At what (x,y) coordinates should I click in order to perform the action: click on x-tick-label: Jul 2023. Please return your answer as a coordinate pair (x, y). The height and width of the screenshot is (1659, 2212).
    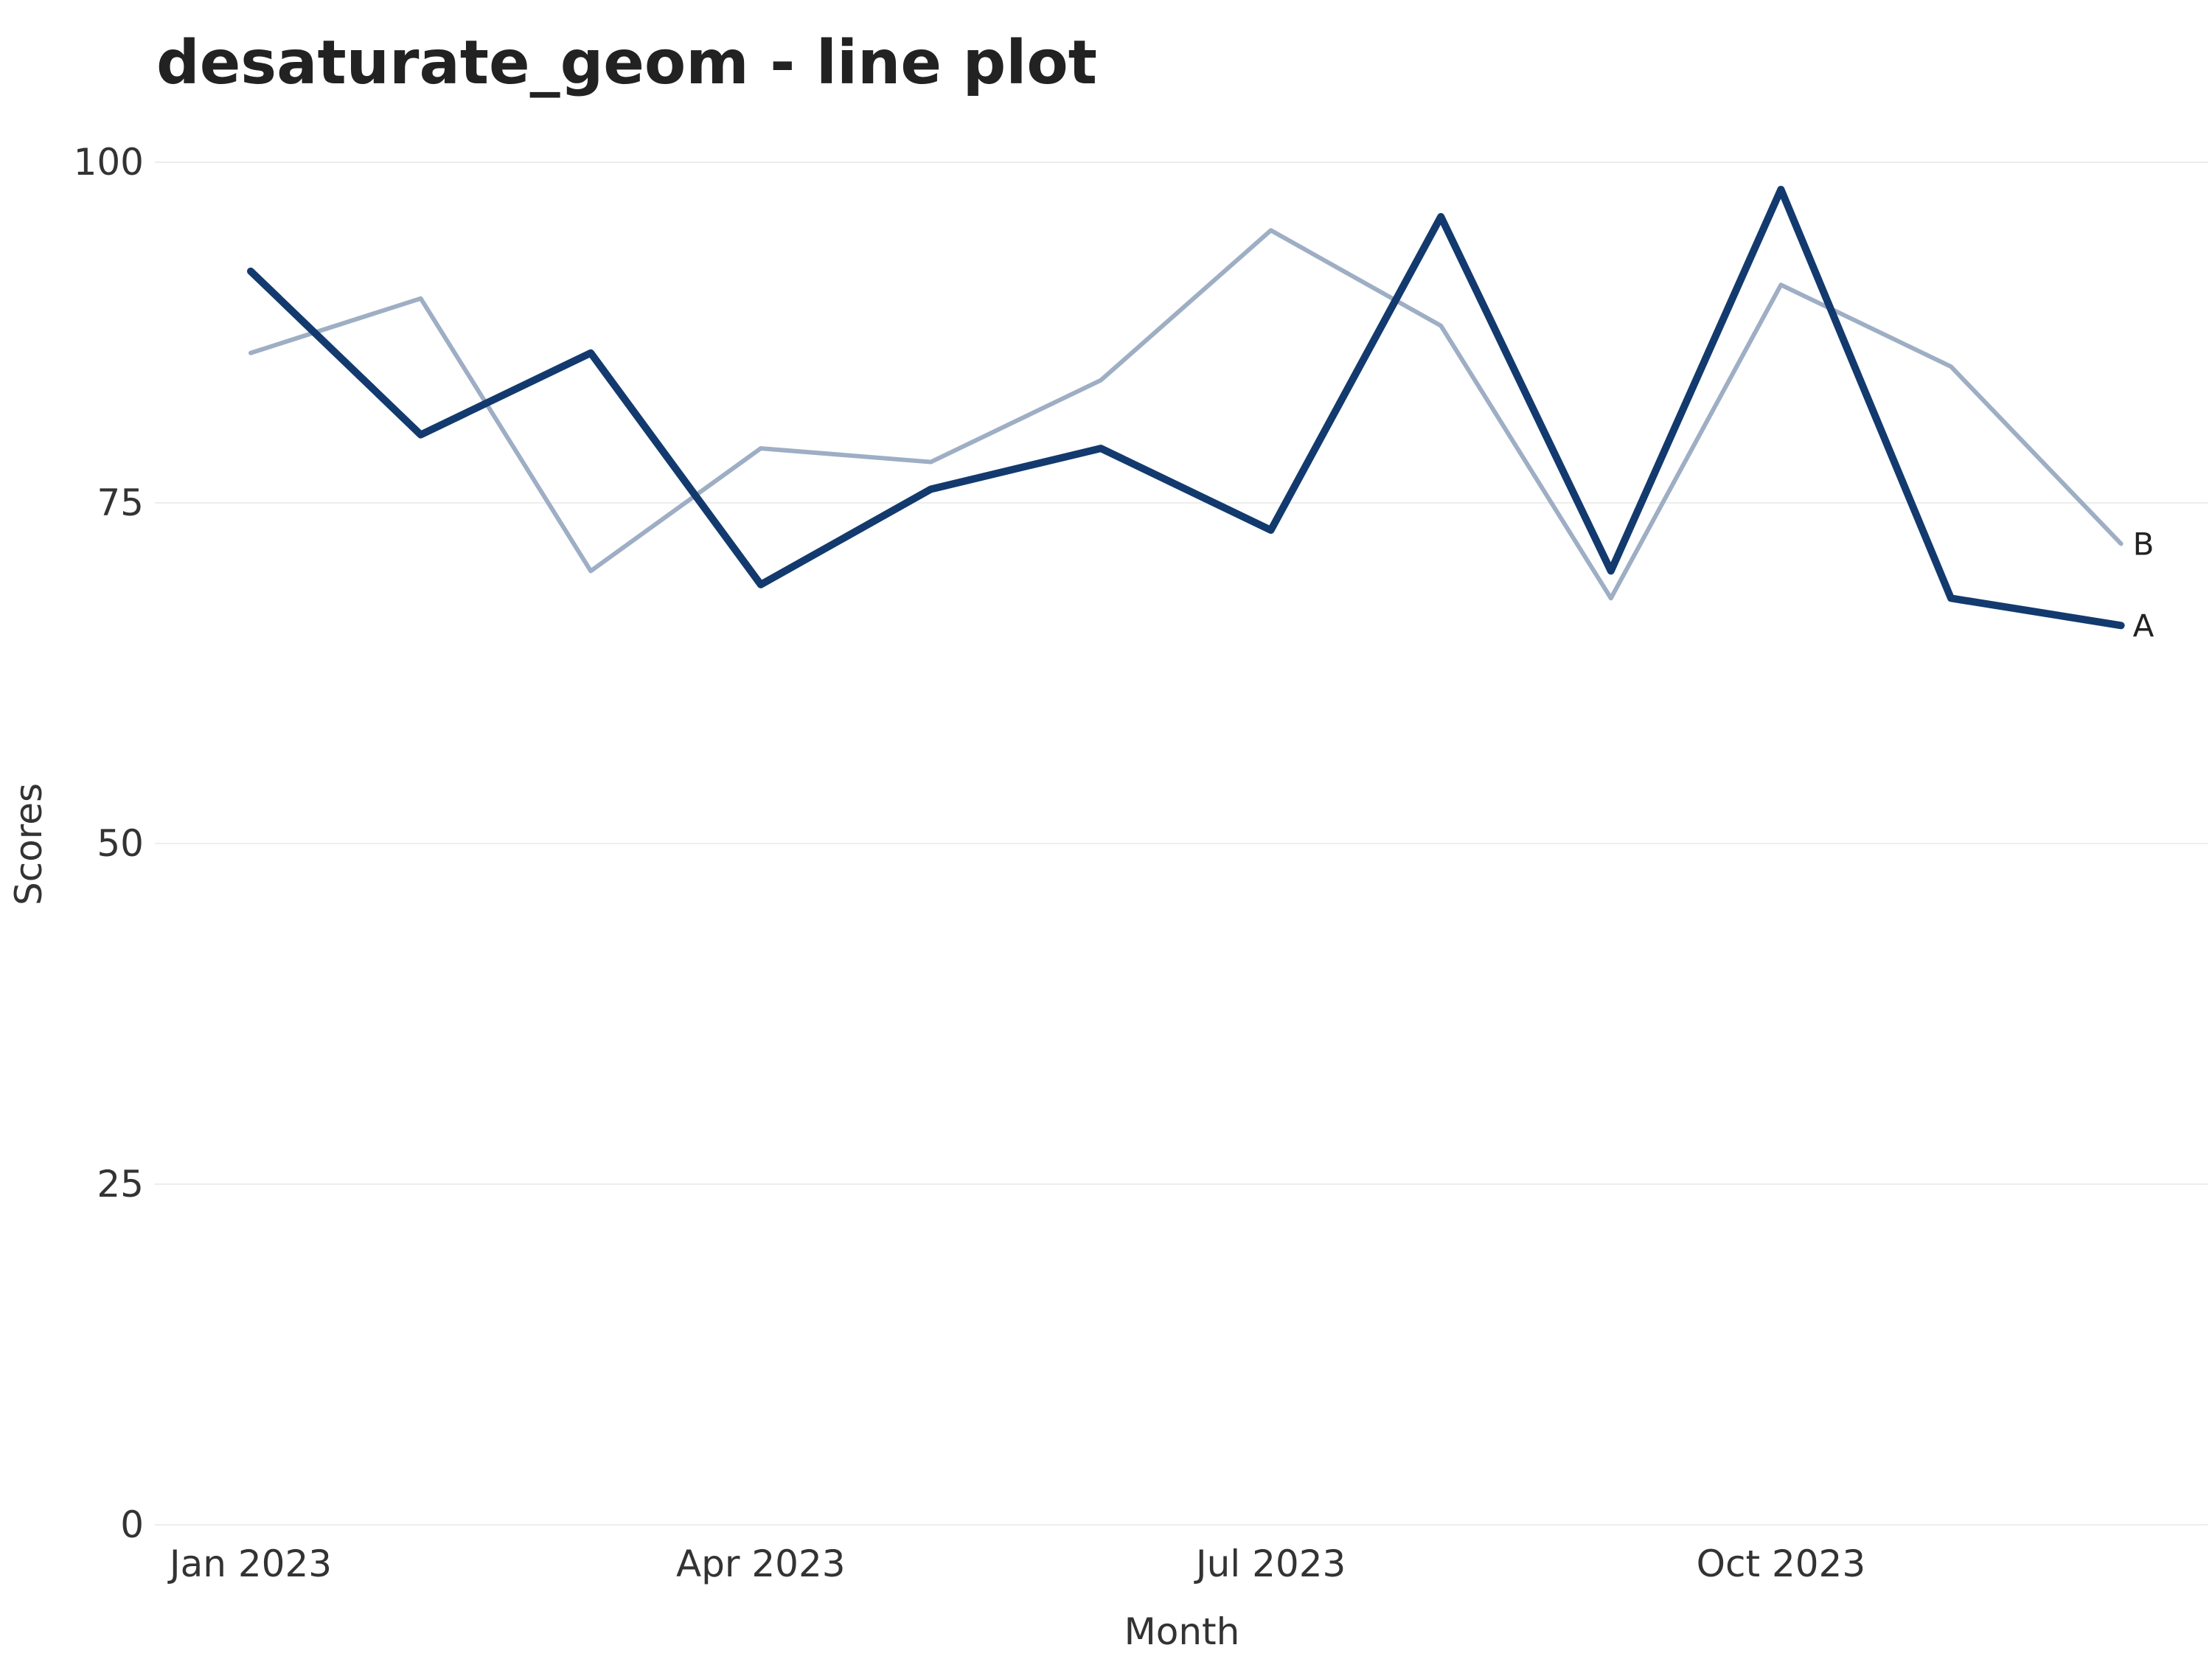
    Looking at the image, I should click on (1270, 1564).